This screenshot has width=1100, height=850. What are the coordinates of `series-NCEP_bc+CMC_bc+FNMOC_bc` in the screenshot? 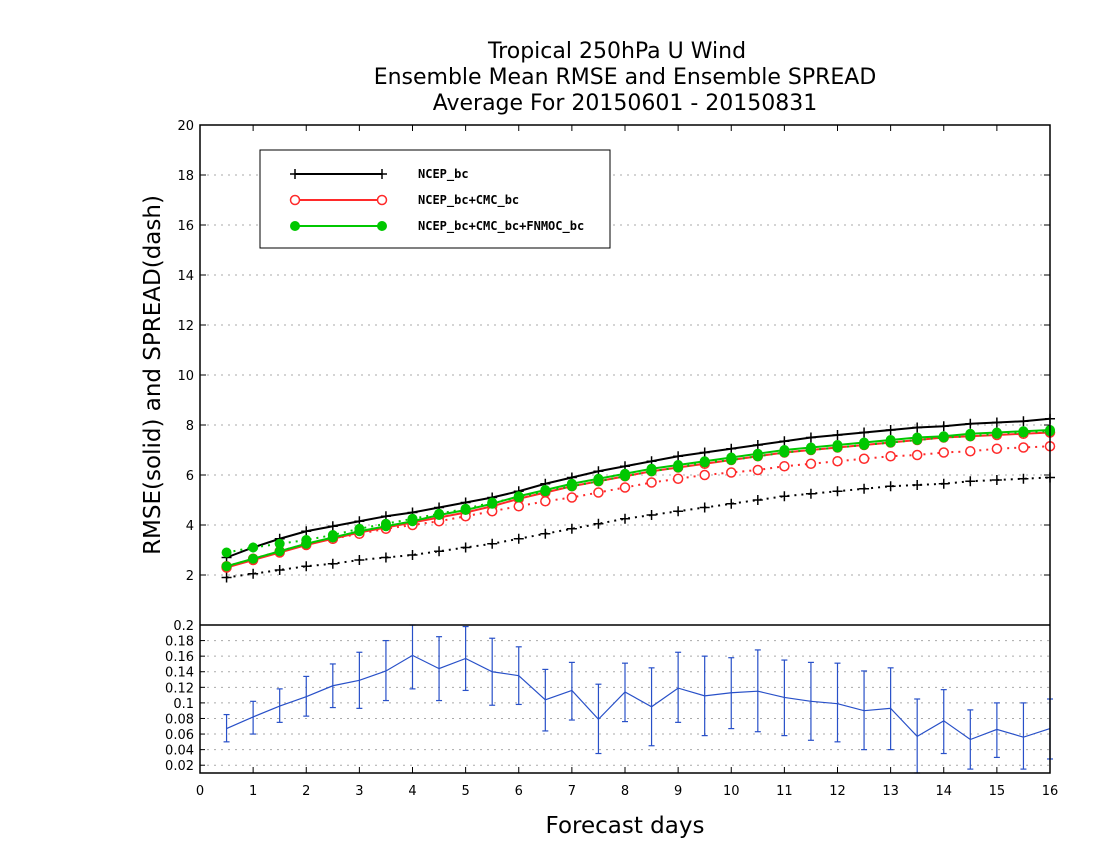 It's located at (638, 498).